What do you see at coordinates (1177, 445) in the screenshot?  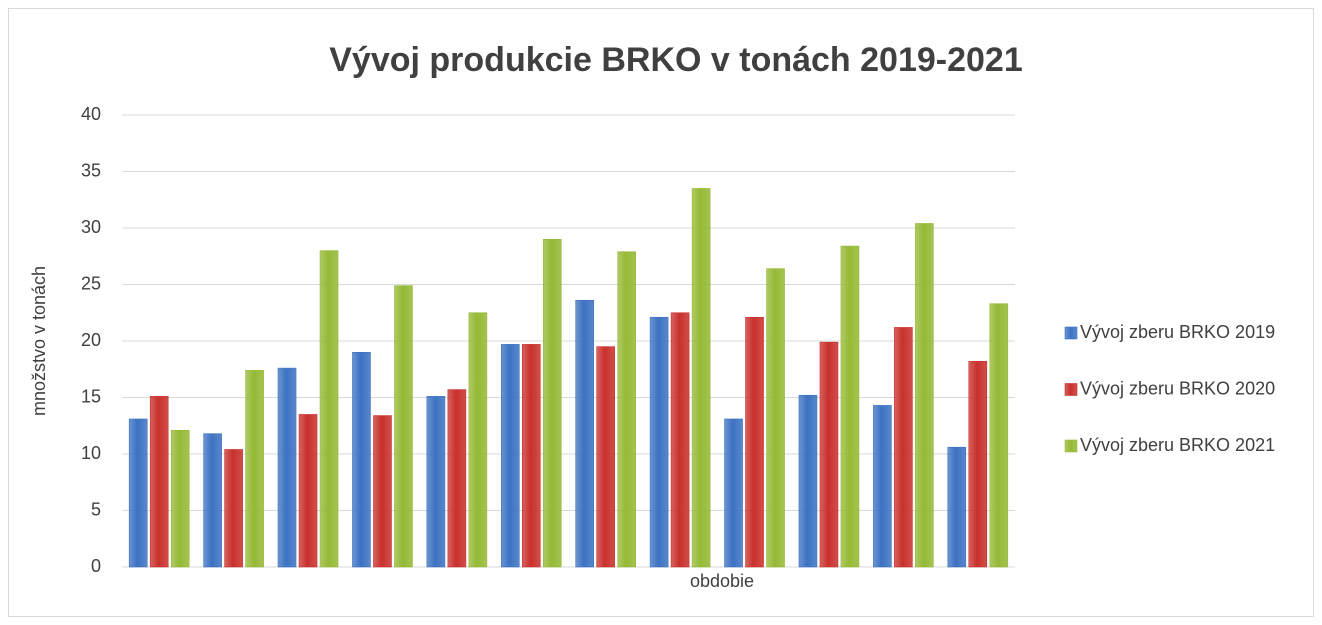 I see `legend-label: Vývoj zberu BRKO 2021` at bounding box center [1177, 445].